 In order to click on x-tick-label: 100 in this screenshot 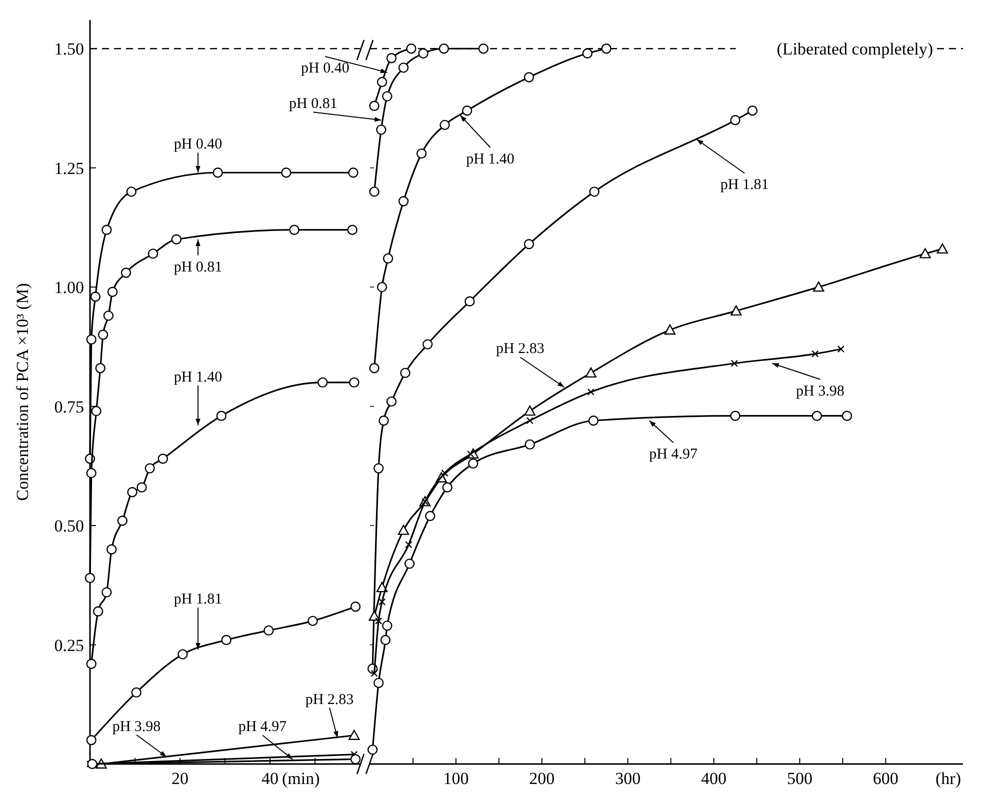, I will do `click(456, 778)`.